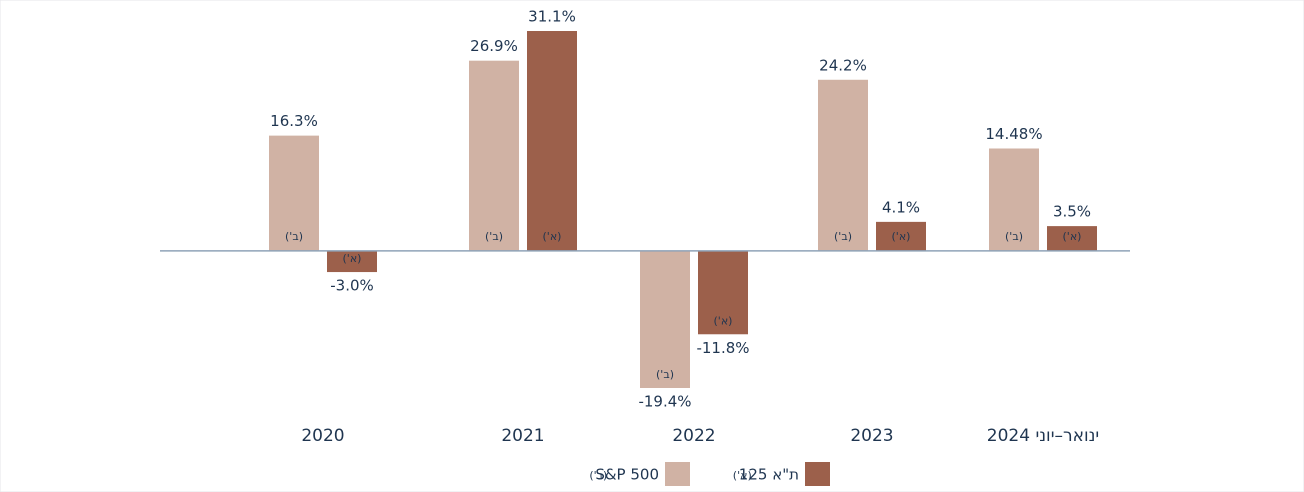  I want to click on value-label: 14.48%, so click(1013, 134).